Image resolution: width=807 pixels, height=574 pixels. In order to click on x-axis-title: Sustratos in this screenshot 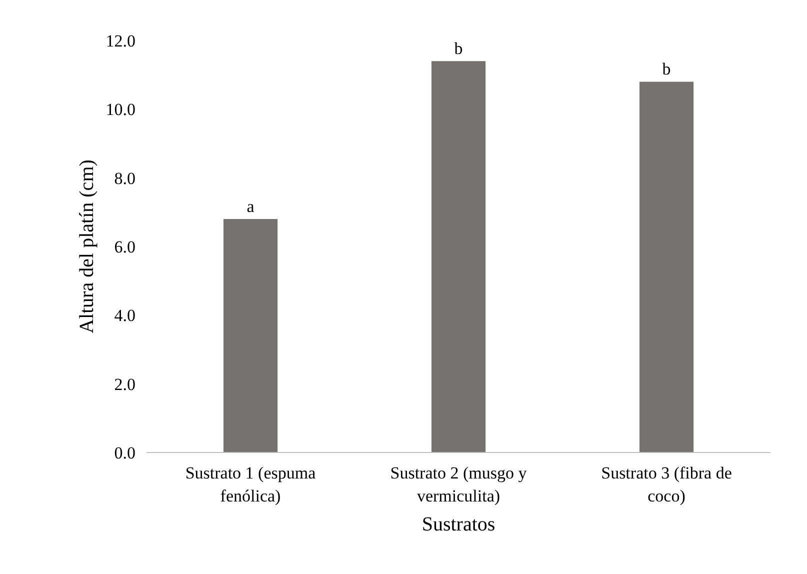, I will do `click(459, 524)`.